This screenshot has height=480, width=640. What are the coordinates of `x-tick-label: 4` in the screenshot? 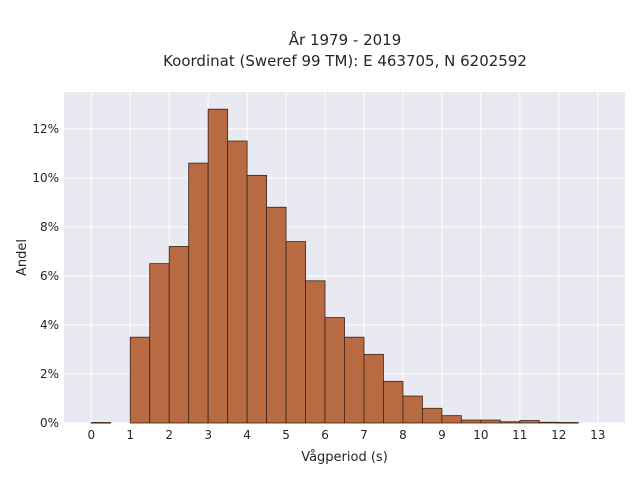 It's located at (247, 435).